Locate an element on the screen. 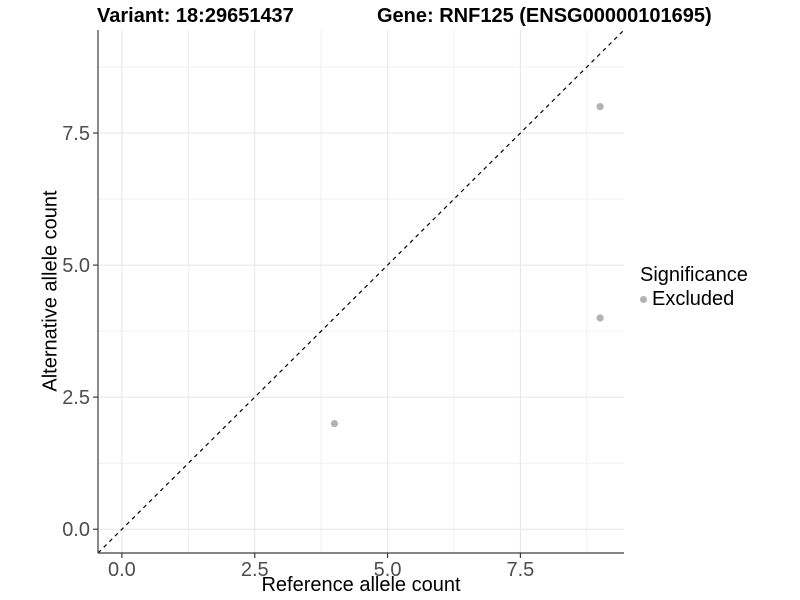 This screenshot has width=800, height=600. x-tick-label: 7.5 is located at coordinates (520, 570).